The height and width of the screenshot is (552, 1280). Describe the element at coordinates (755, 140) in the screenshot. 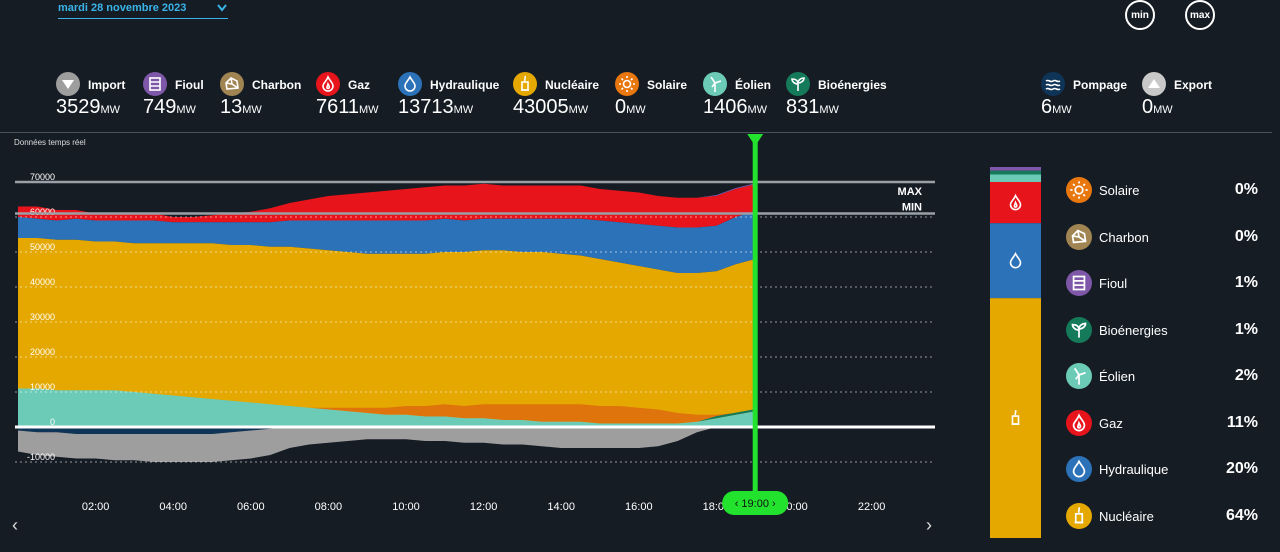

I see `cursor-top-arrow` at that location.